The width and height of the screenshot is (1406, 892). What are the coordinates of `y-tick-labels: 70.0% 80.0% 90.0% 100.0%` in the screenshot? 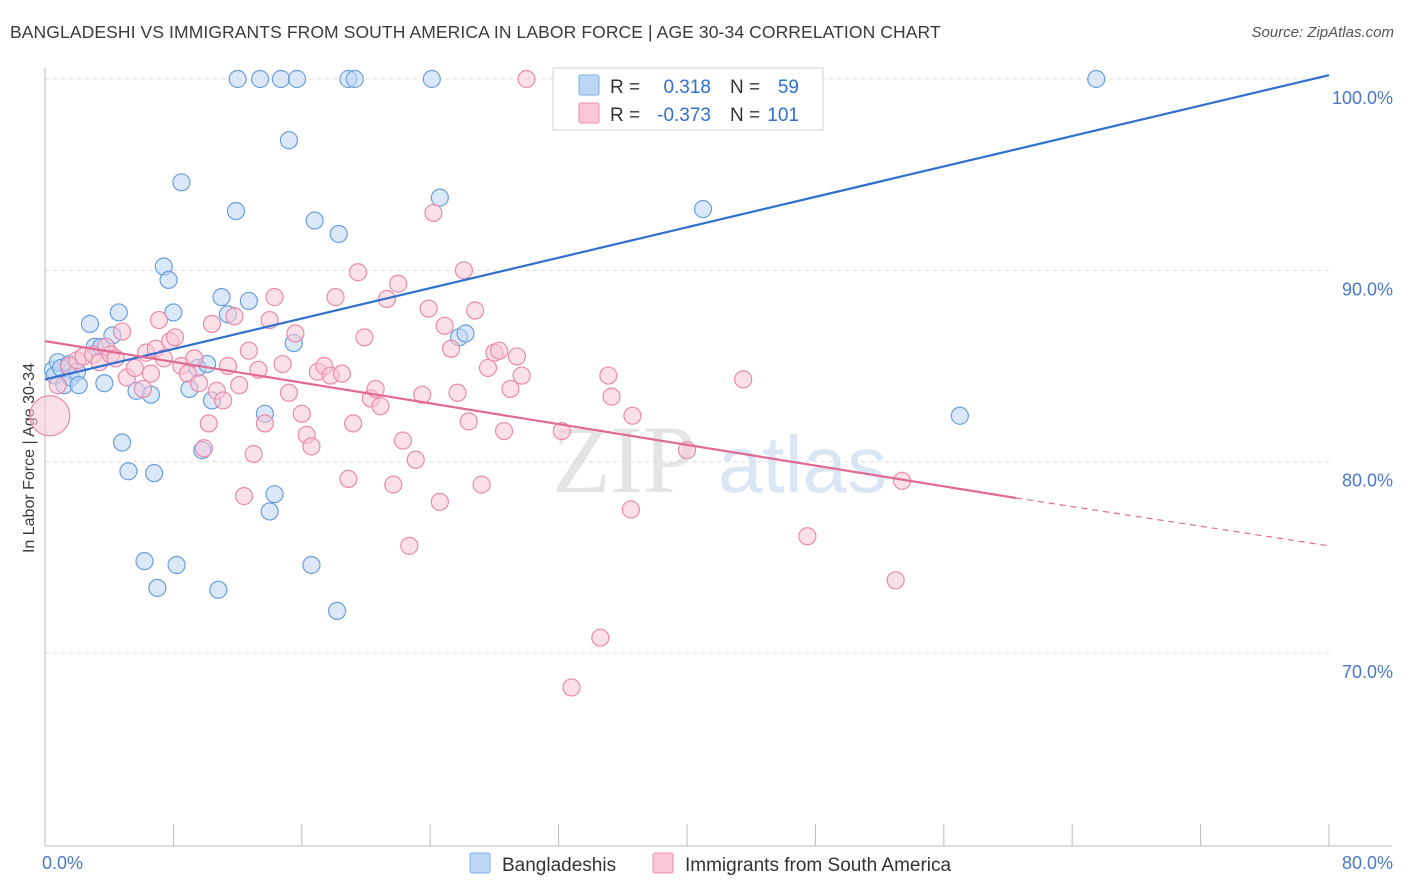 It's located at (1362, 385).